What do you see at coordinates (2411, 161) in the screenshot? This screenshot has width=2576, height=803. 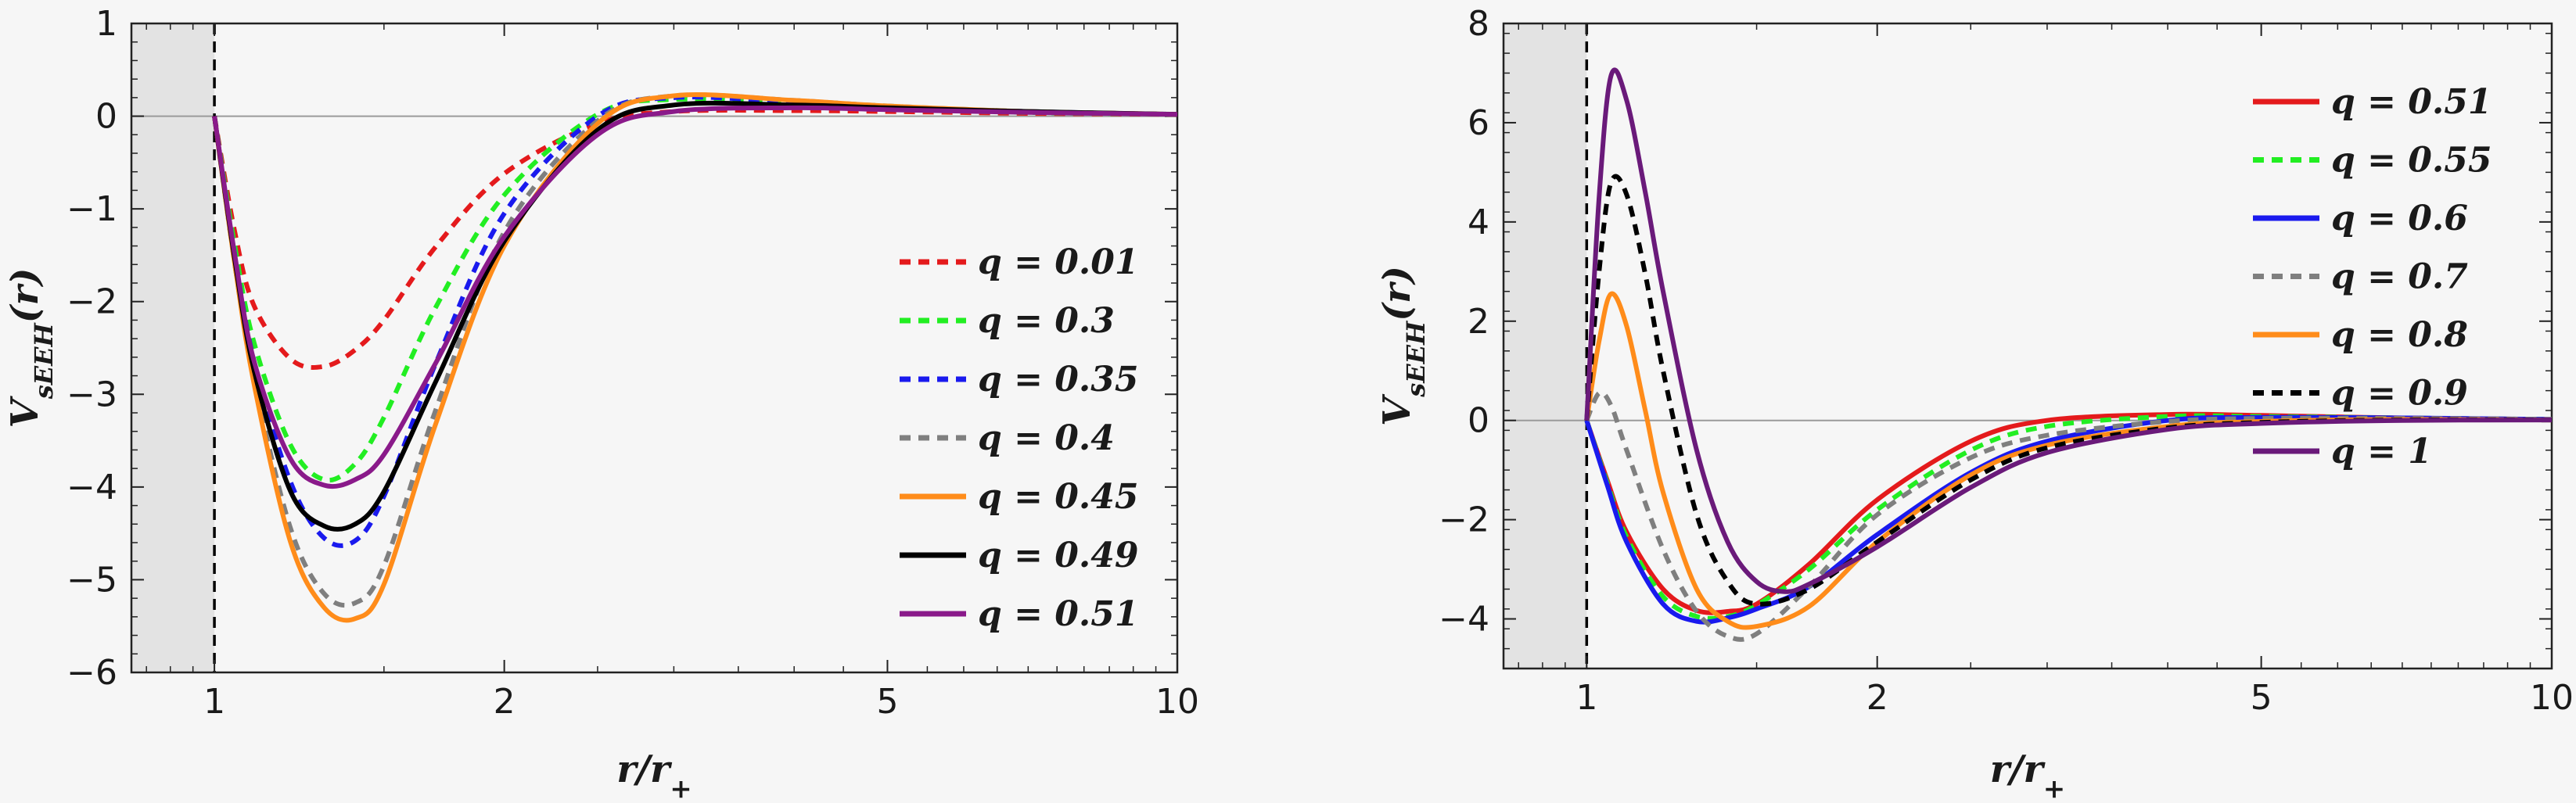 I see `legend-entry: q = 0.55` at bounding box center [2411, 161].